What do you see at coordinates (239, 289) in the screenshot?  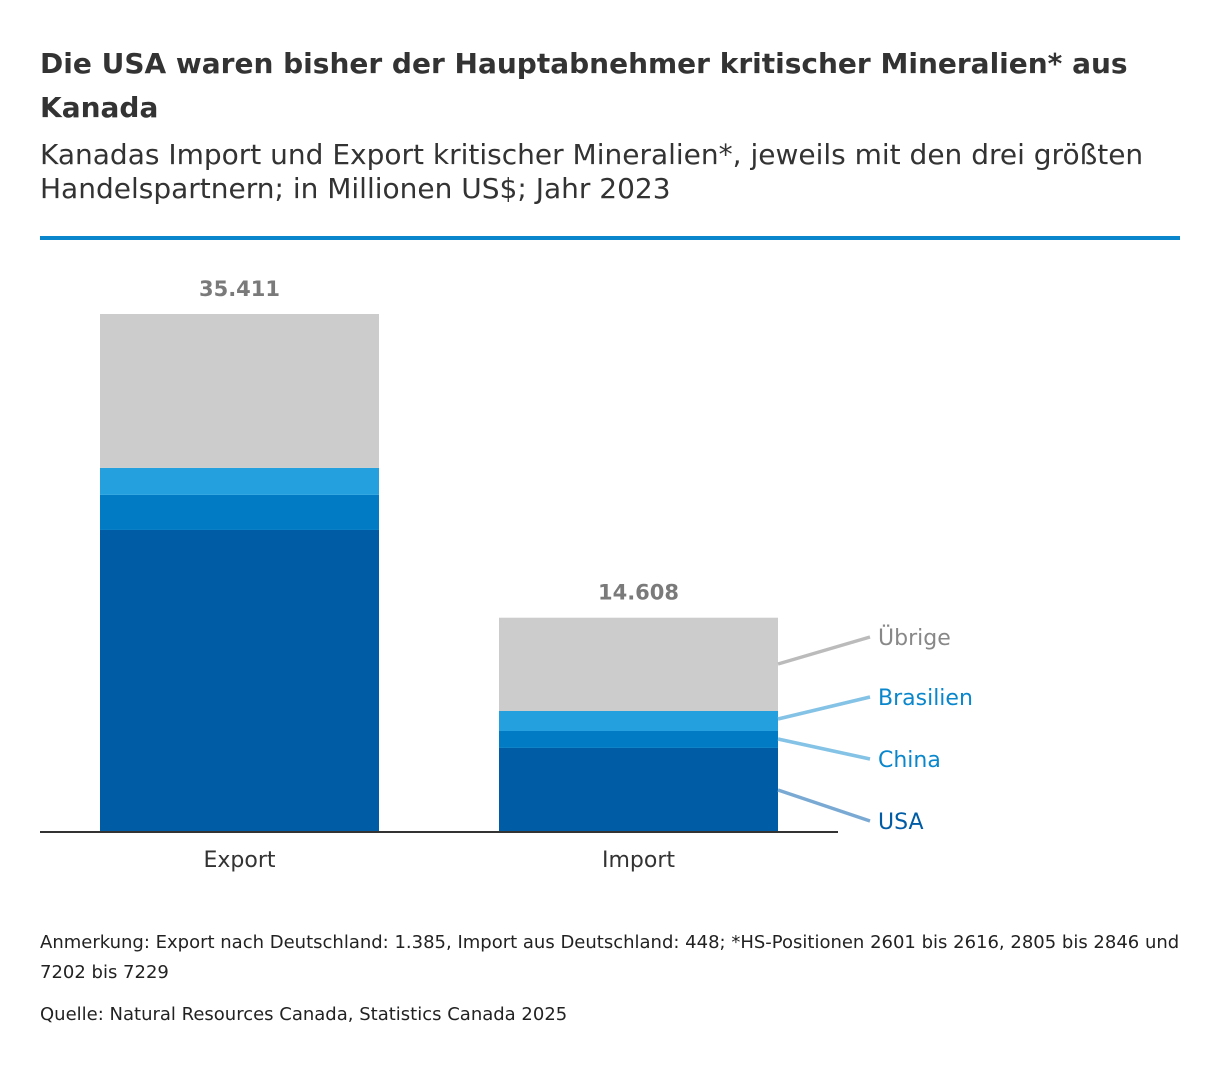 I see `total-label: 35.411` at bounding box center [239, 289].